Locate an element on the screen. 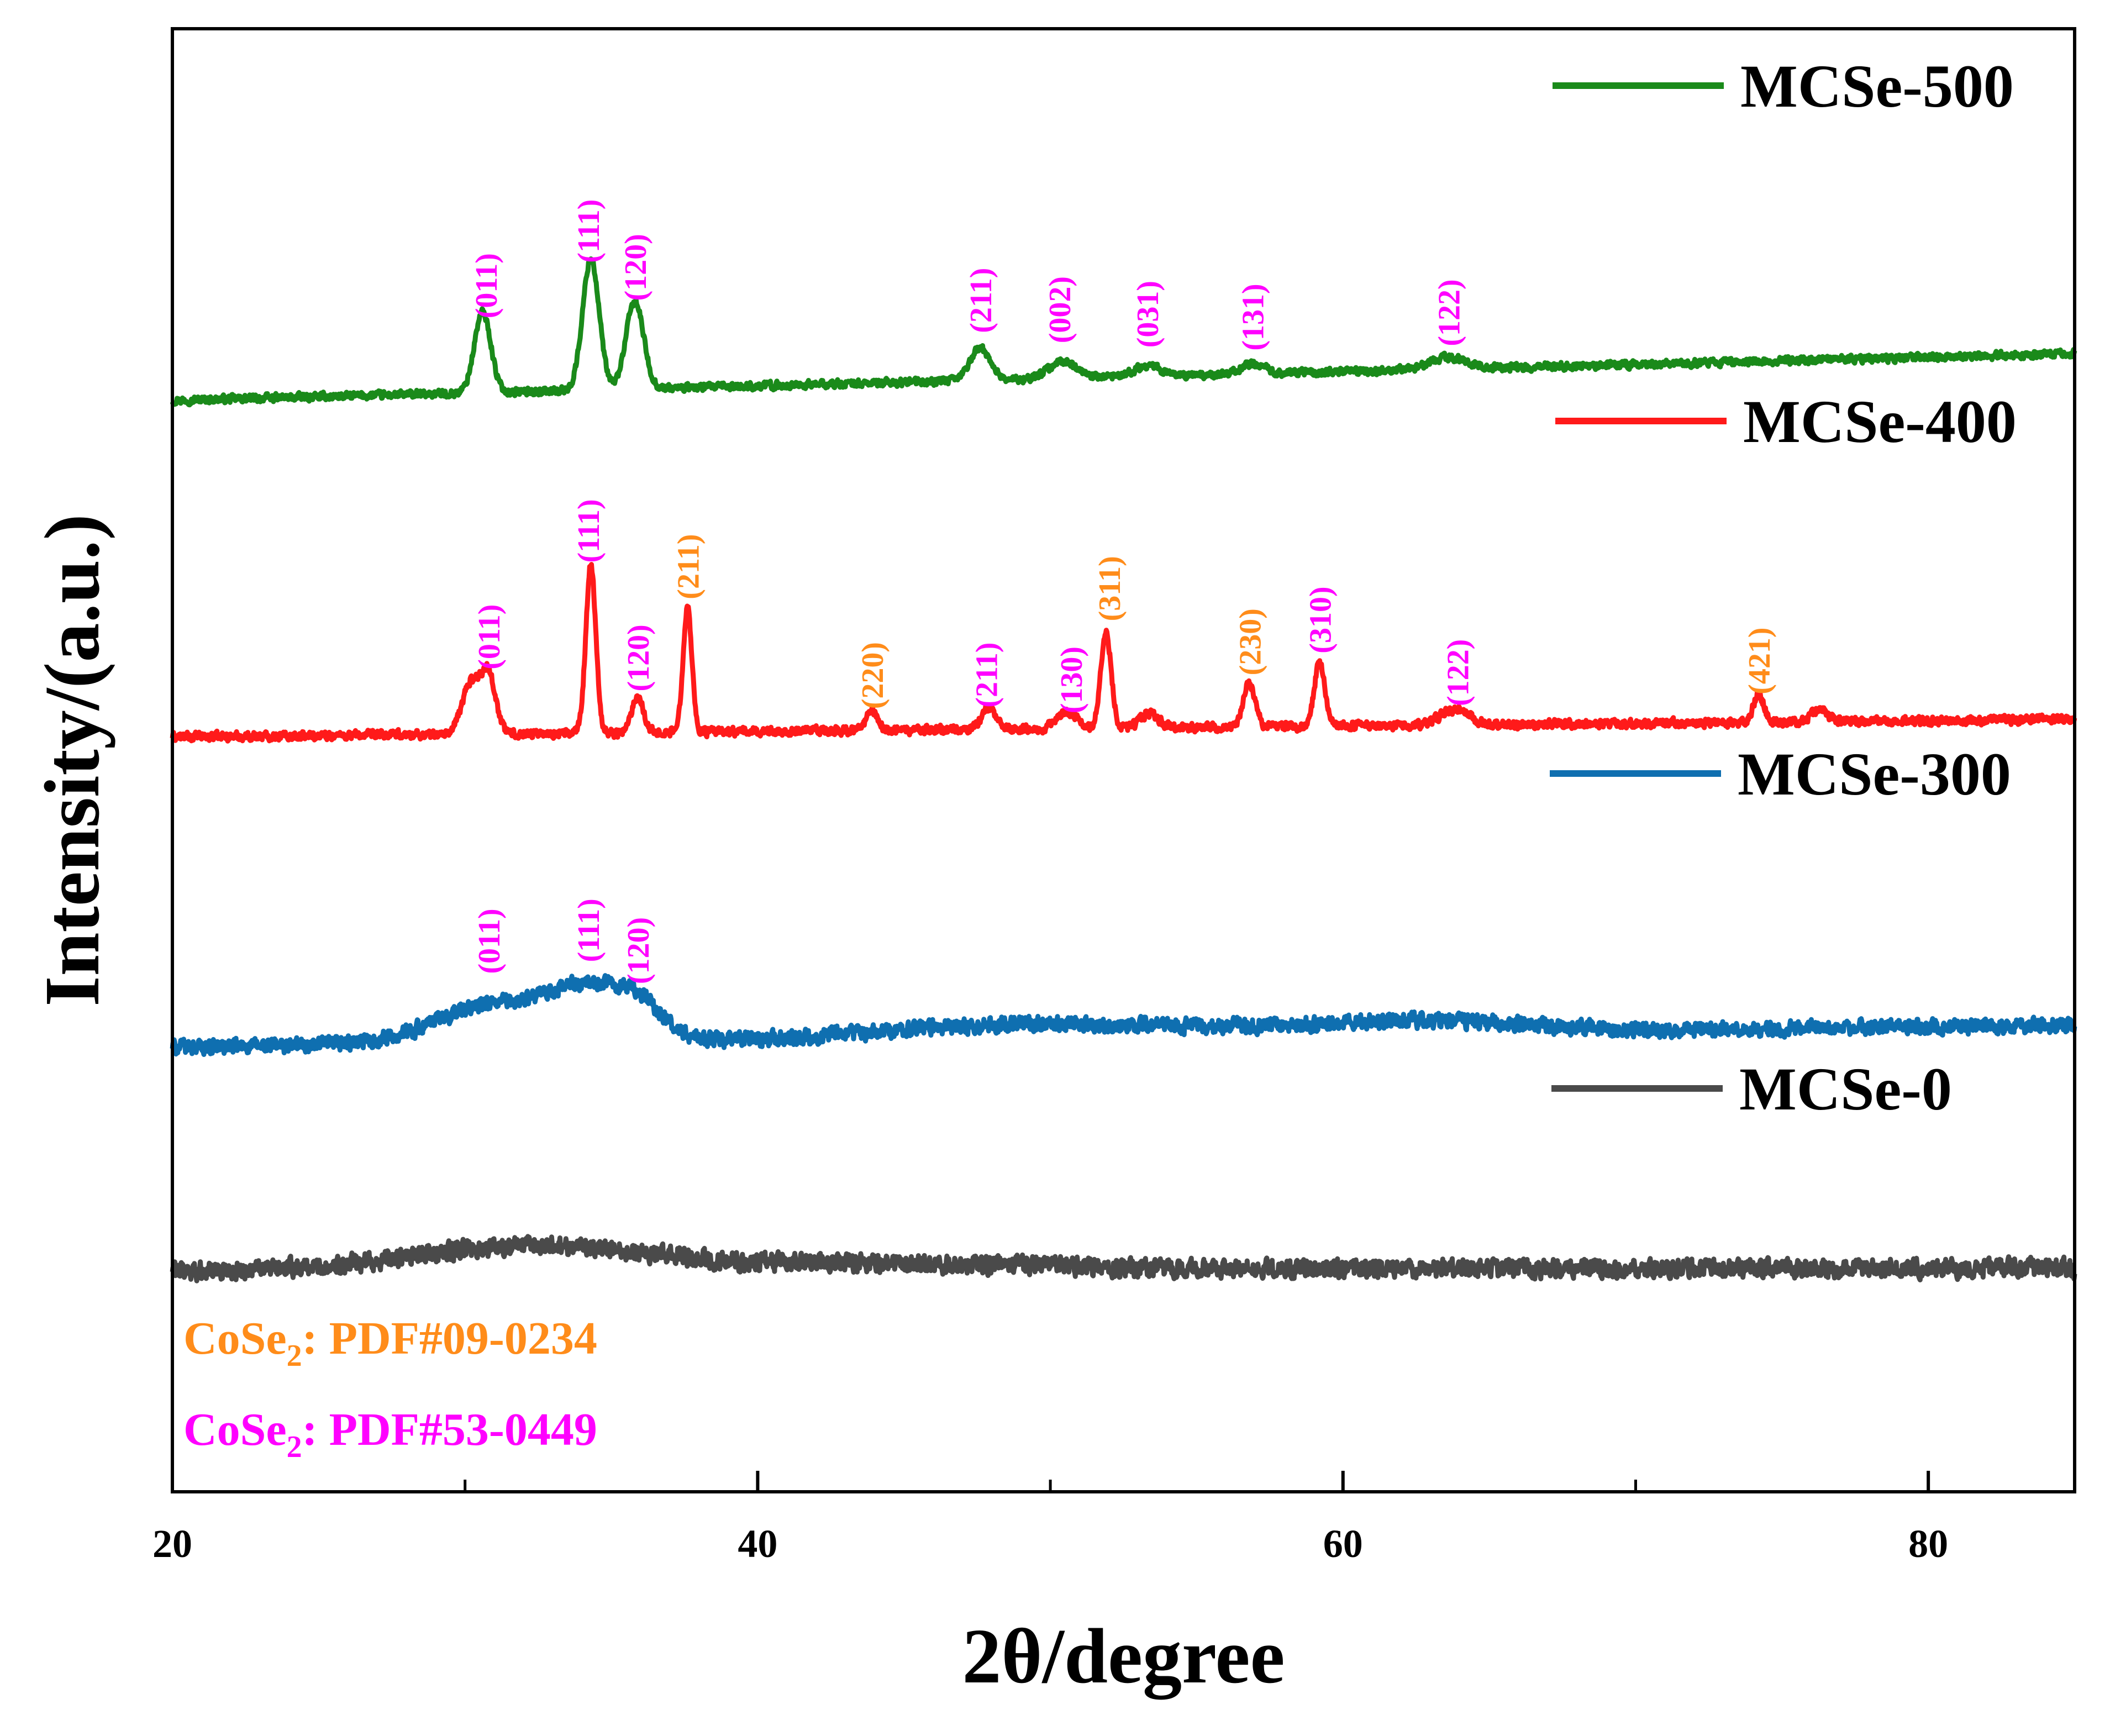 The width and height of the screenshot is (2110, 1736). x-tick-label: 80 is located at coordinates (1928, 1544).